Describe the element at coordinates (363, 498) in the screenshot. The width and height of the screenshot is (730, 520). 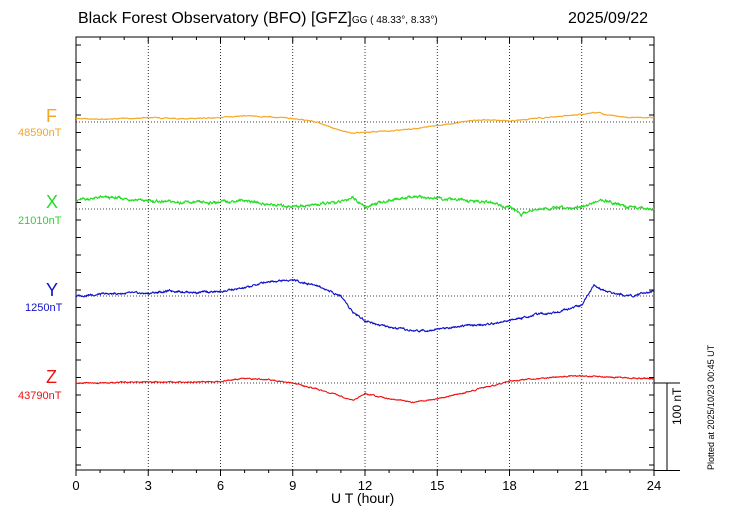
I see `x-axis-label: U T (hour)` at that location.